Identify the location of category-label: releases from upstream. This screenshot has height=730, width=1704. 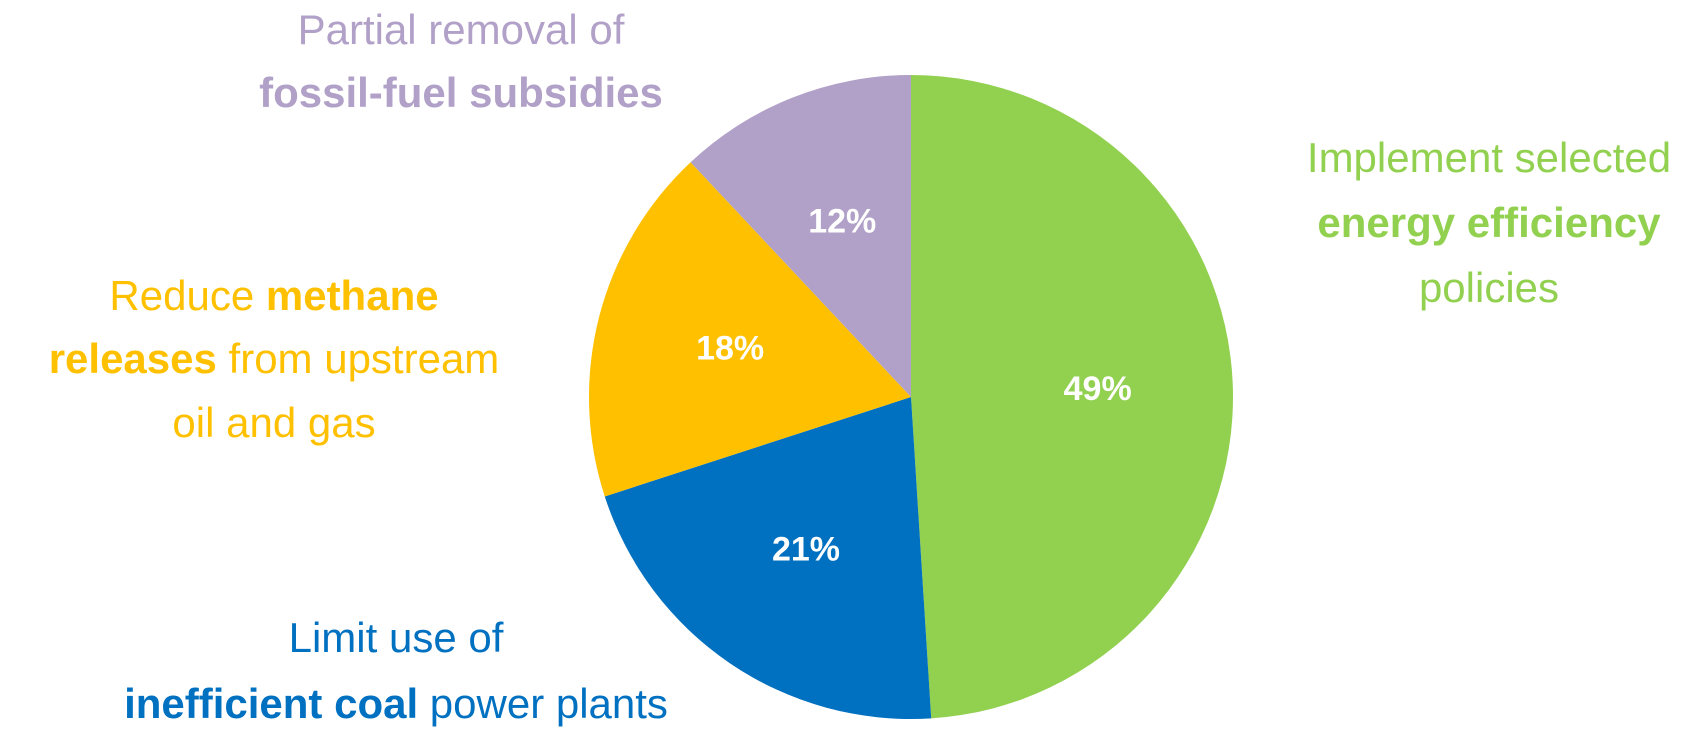
(274, 358).